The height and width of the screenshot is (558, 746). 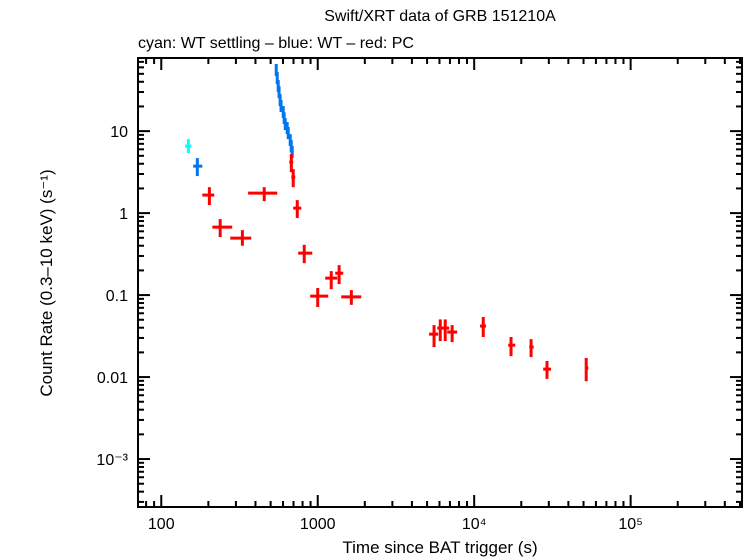 What do you see at coordinates (243, 120) in the screenshot?
I see `series-wt` at bounding box center [243, 120].